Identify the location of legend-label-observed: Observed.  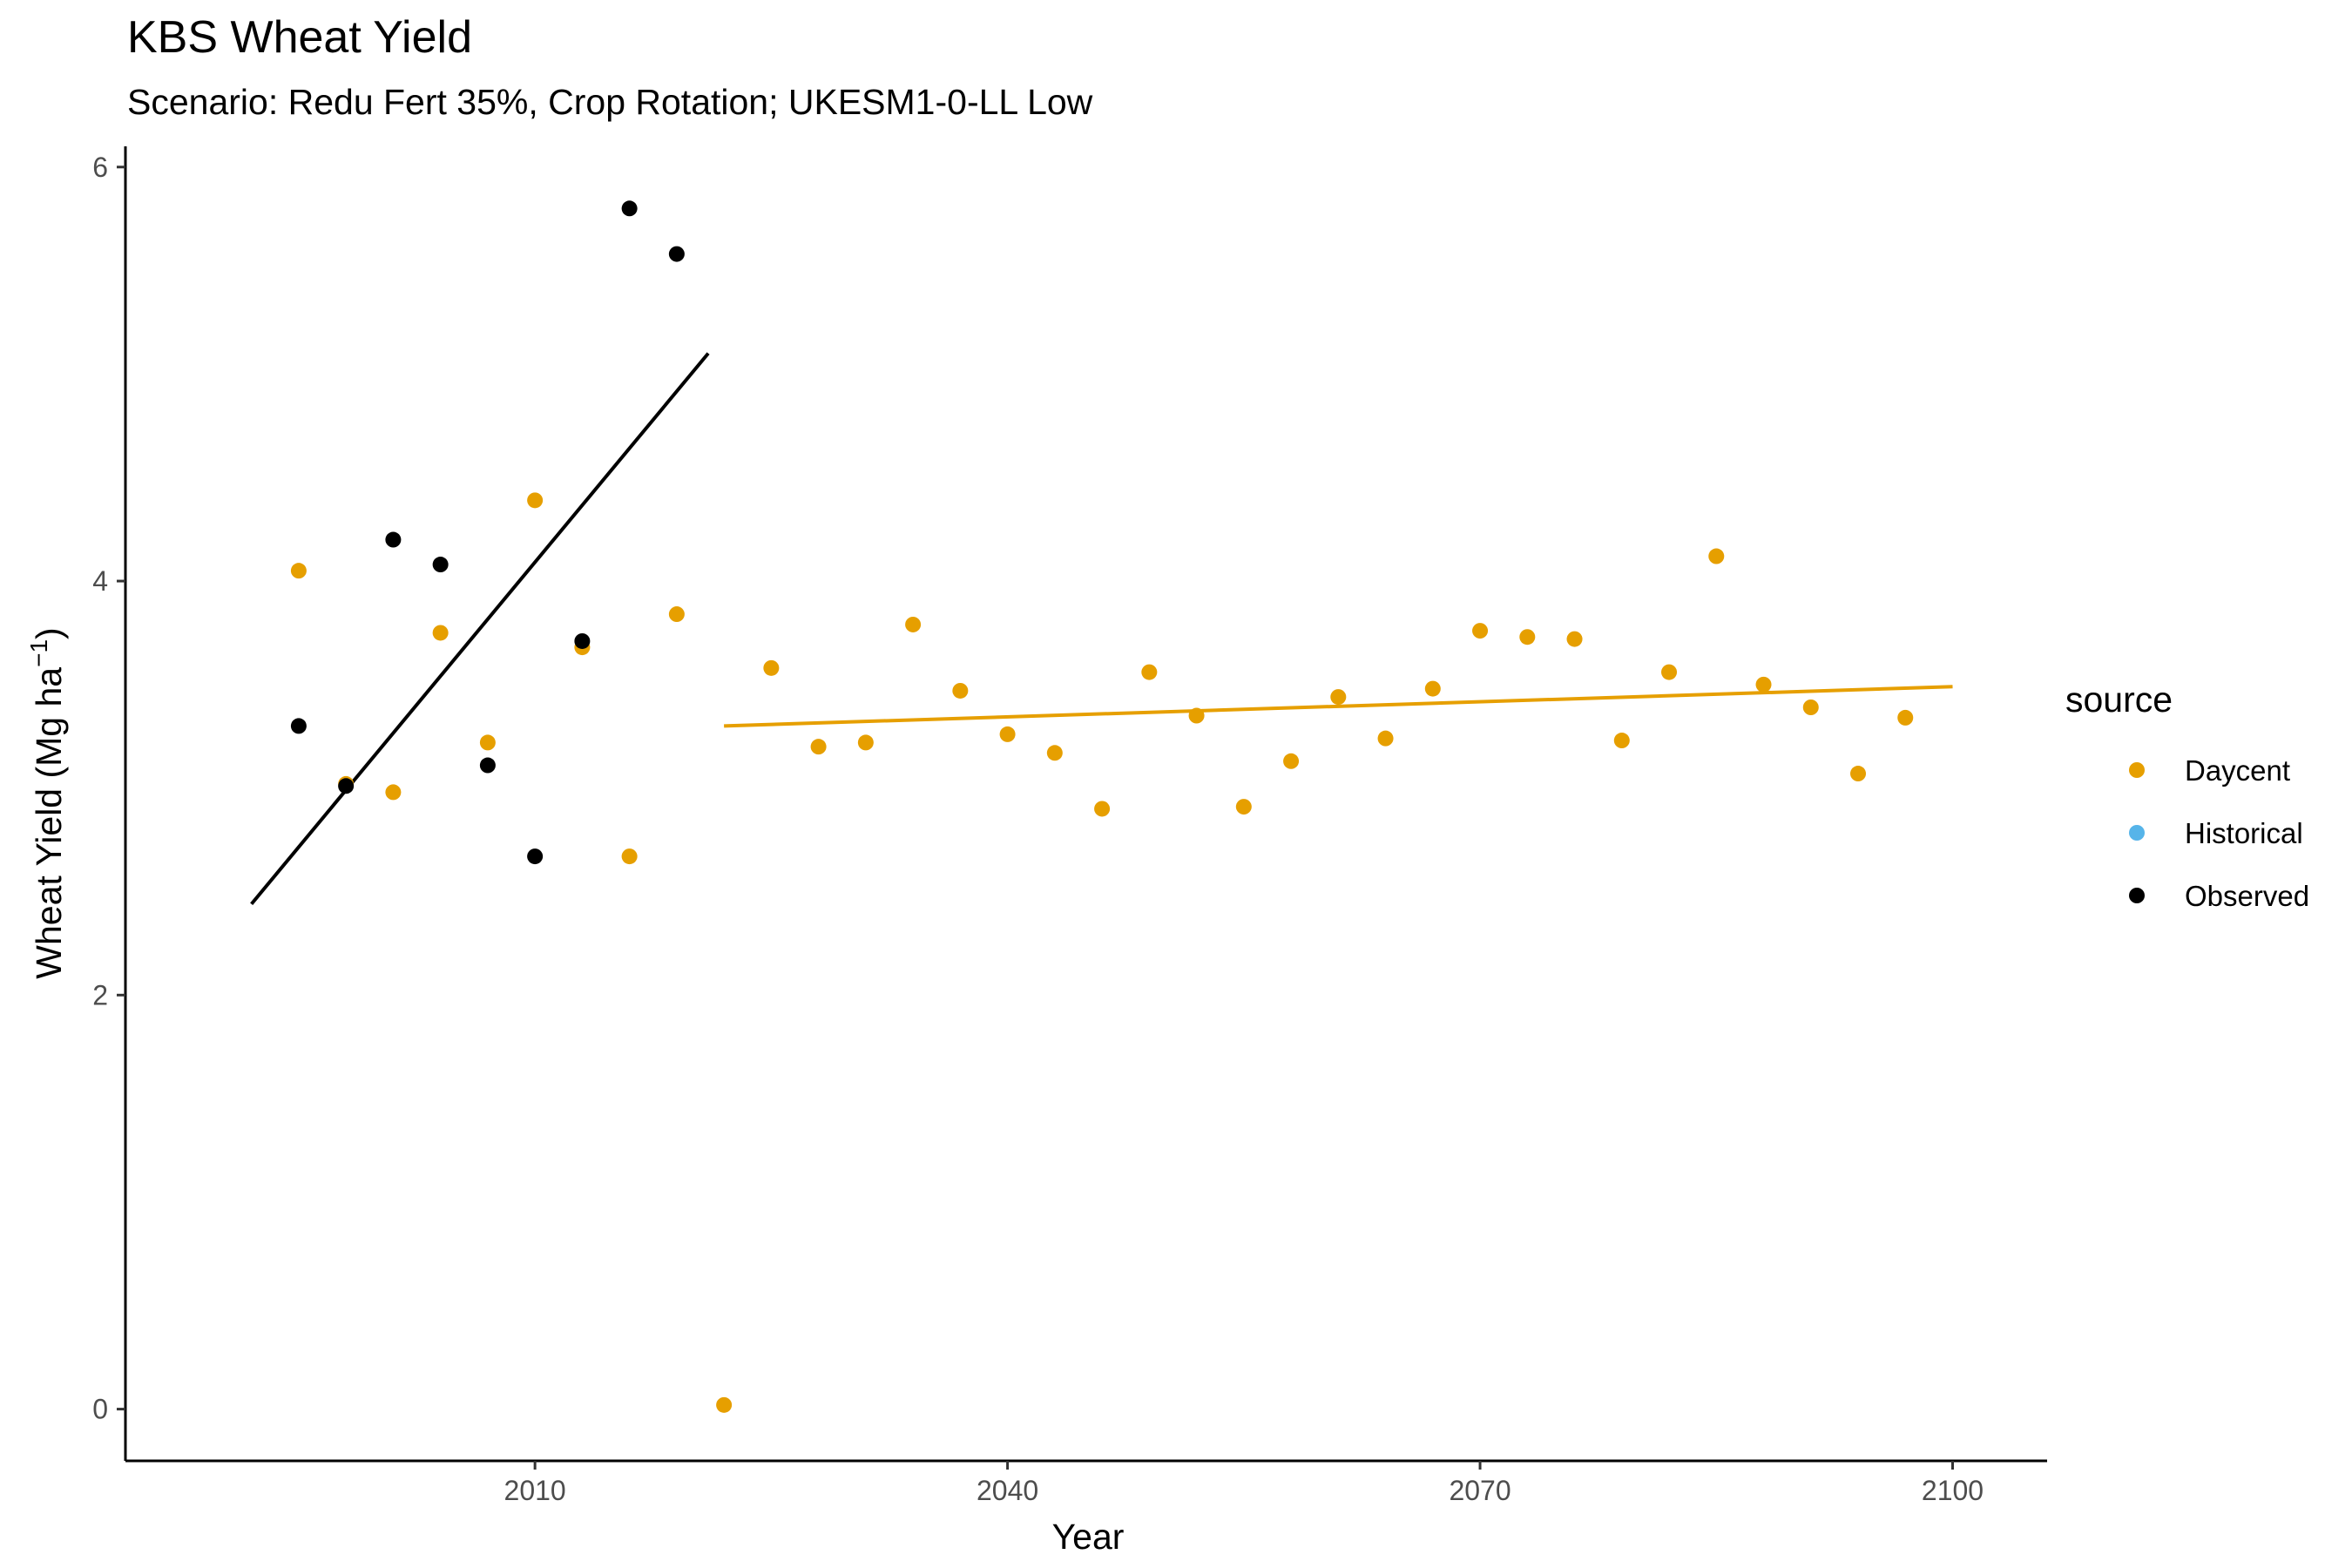
(2247, 896).